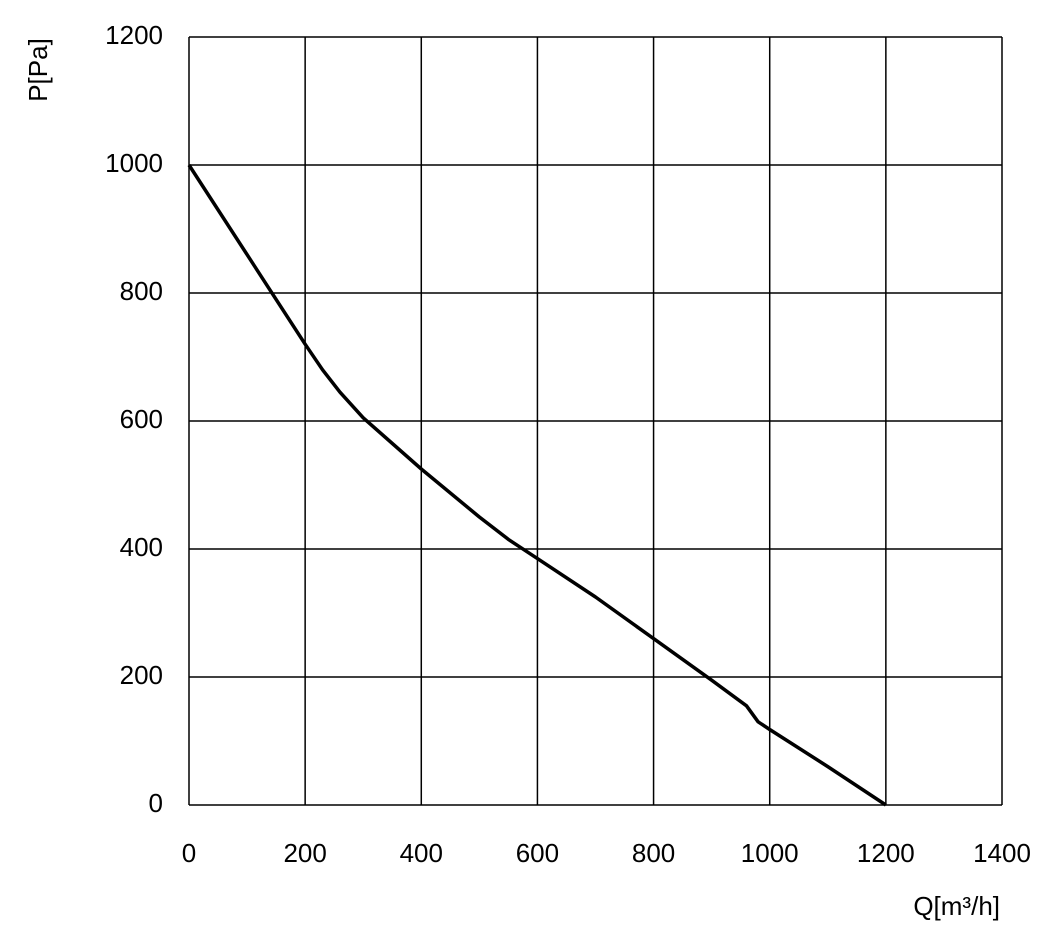 The image size is (1051, 936). What do you see at coordinates (141, 547) in the screenshot?
I see `y-tick-label: 400` at bounding box center [141, 547].